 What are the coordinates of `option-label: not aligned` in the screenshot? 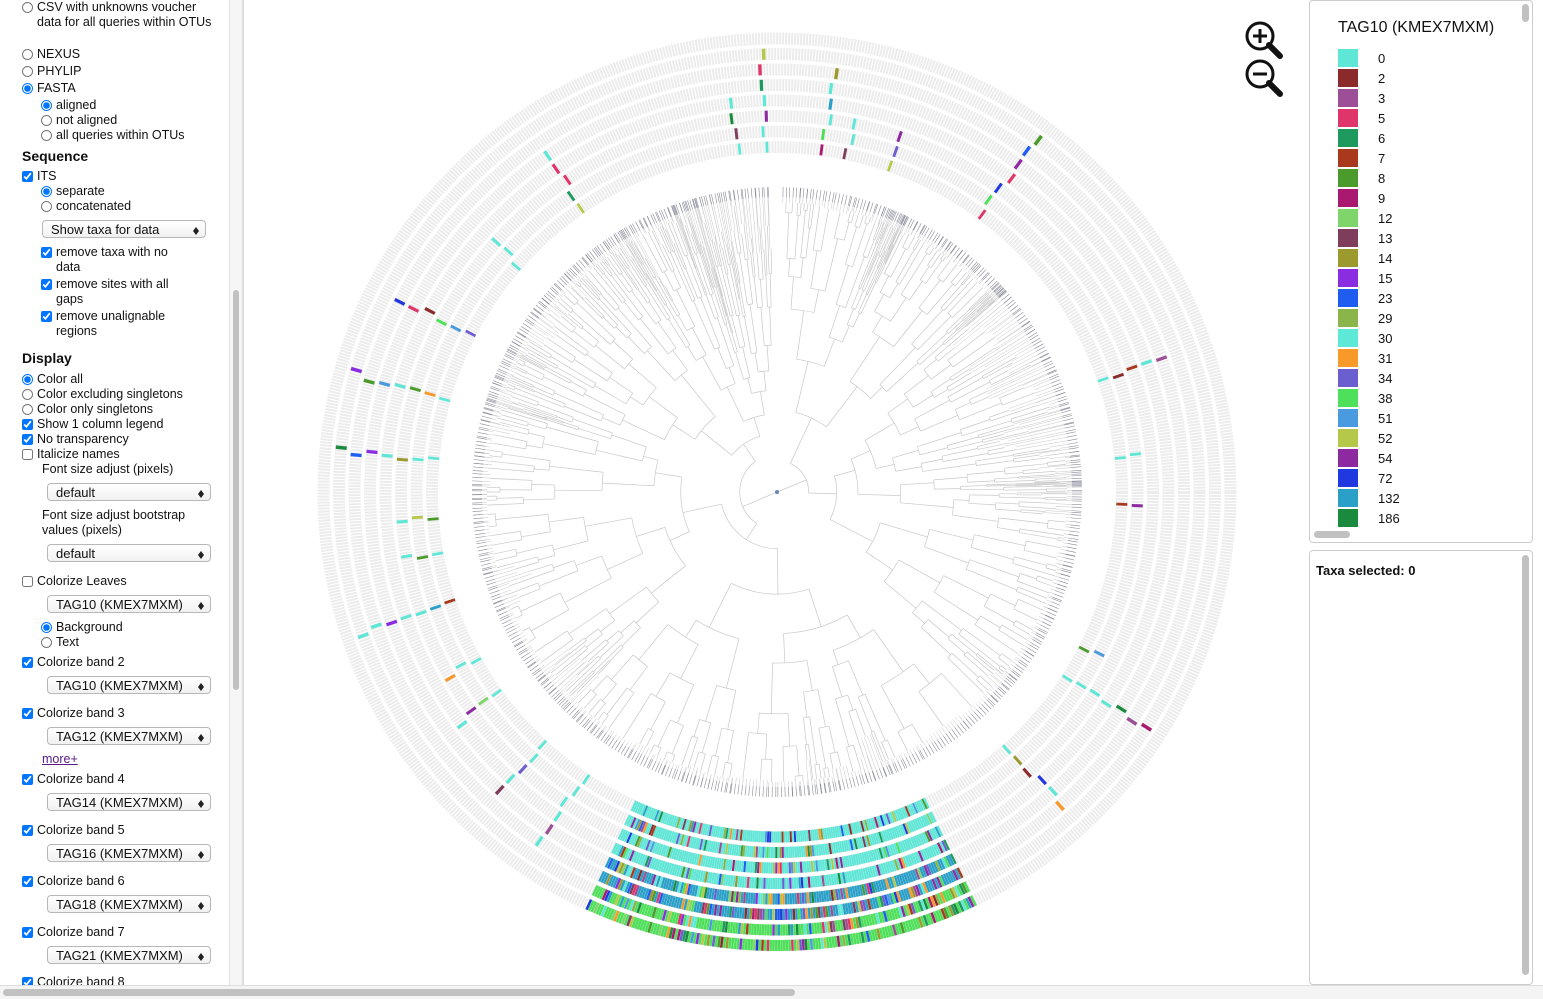 It's located at (141, 120).